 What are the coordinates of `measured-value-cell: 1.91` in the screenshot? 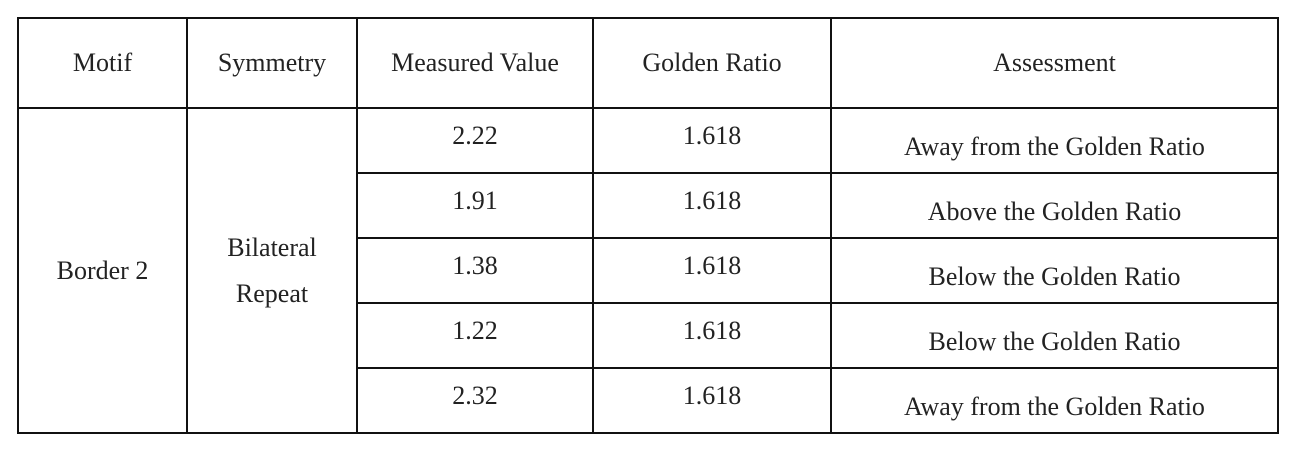 It's located at (475, 205).